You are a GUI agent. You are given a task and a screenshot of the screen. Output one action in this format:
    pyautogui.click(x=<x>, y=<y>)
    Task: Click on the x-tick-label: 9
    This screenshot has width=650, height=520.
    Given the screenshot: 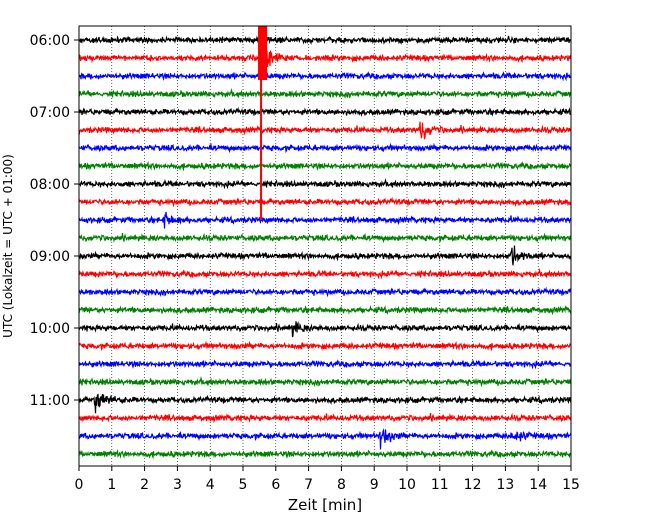 What is the action you would take?
    pyautogui.click(x=374, y=485)
    